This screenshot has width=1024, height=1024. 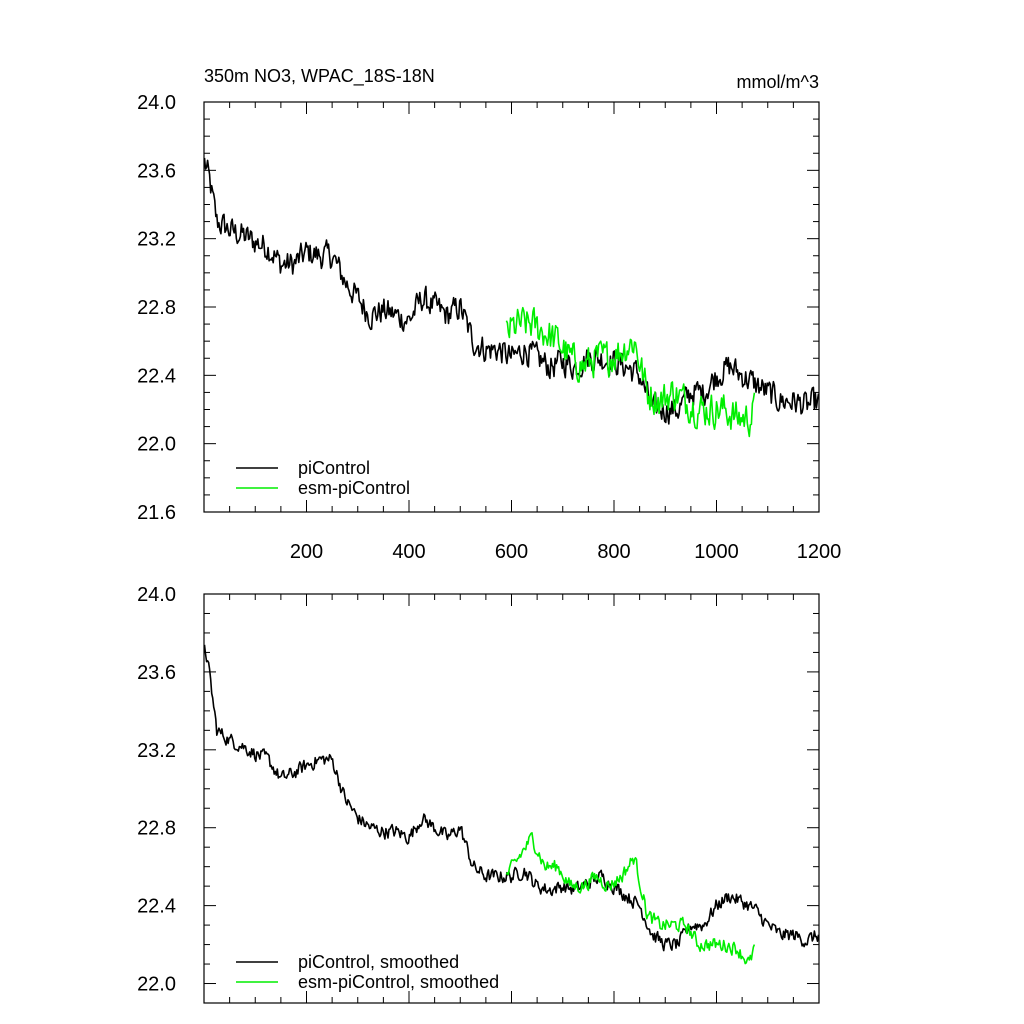 What do you see at coordinates (511, 552) in the screenshot?
I see `x-tick-label: 600` at bounding box center [511, 552].